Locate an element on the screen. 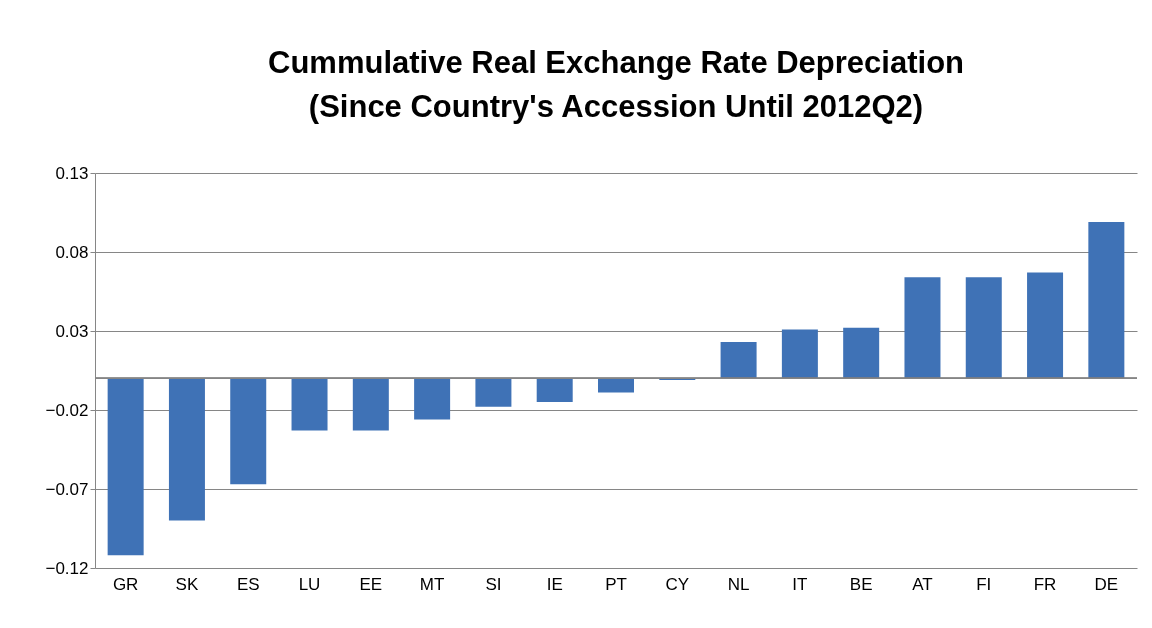 This screenshot has height=628, width=1152. y-tick-label: −0.07 is located at coordinates (67, 489).